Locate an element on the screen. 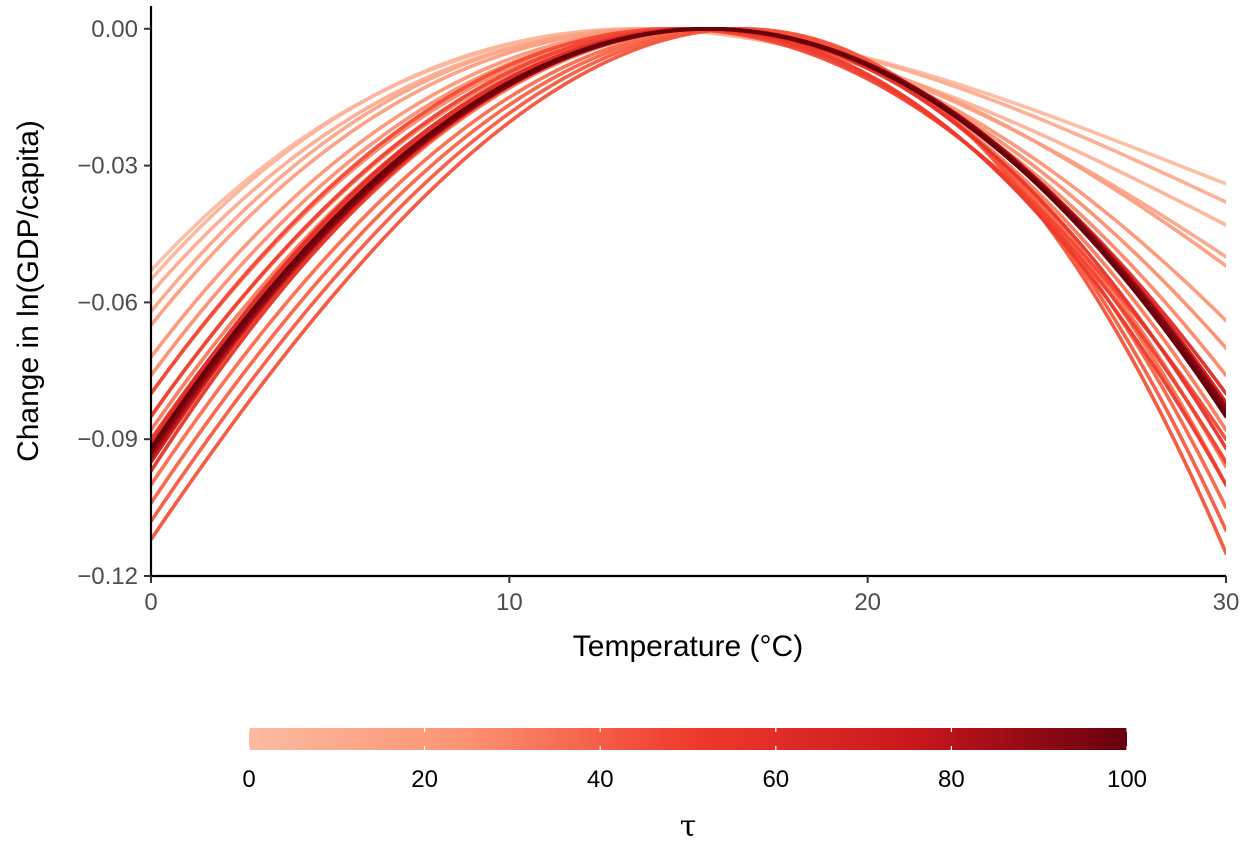 This screenshot has height=842, width=1258. y-tick-label: −0.12 is located at coordinates (107, 576).